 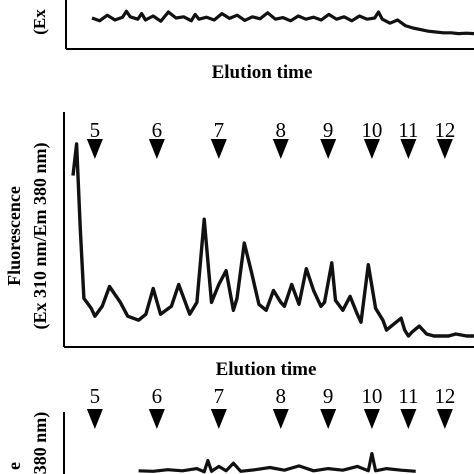 I want to click on bottom-series-line, so click(x=277, y=462).